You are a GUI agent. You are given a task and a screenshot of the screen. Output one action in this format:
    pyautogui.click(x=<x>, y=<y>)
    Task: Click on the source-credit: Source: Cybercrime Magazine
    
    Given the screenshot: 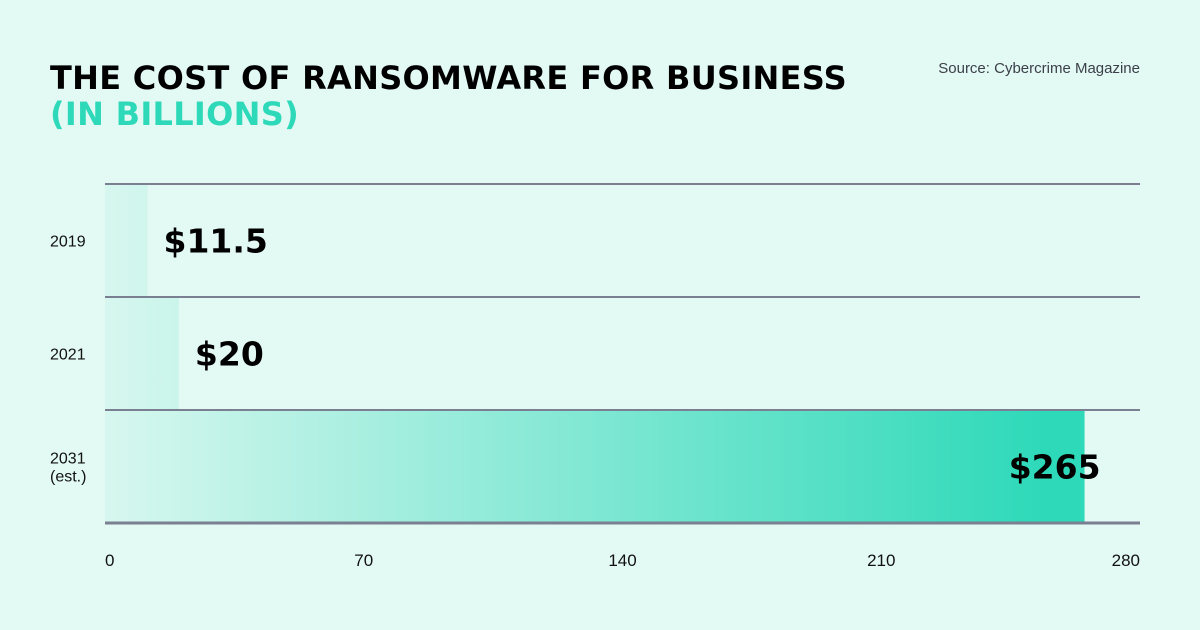 What is the action you would take?
    pyautogui.click(x=1039, y=68)
    